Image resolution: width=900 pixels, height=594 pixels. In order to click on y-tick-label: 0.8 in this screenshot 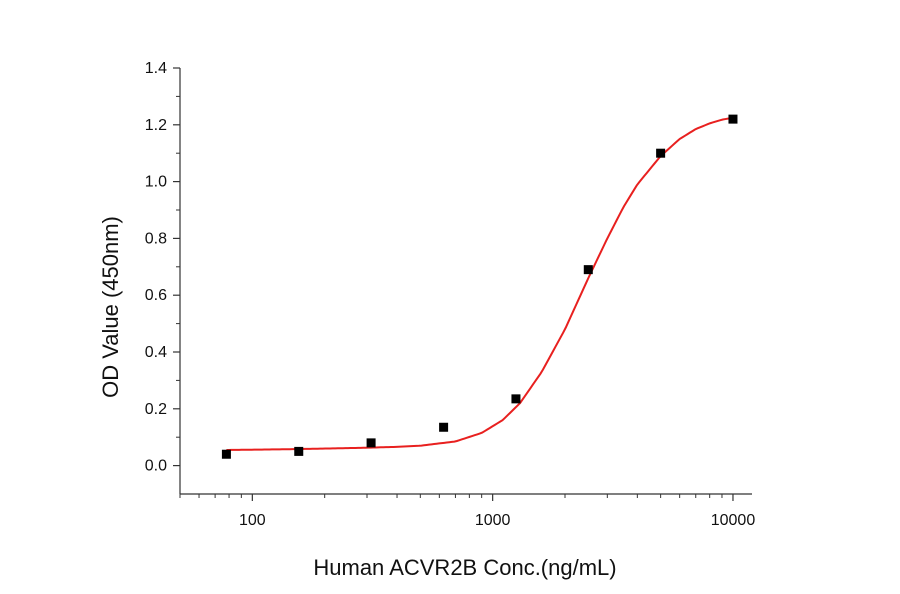, I will do `click(156, 238)`.